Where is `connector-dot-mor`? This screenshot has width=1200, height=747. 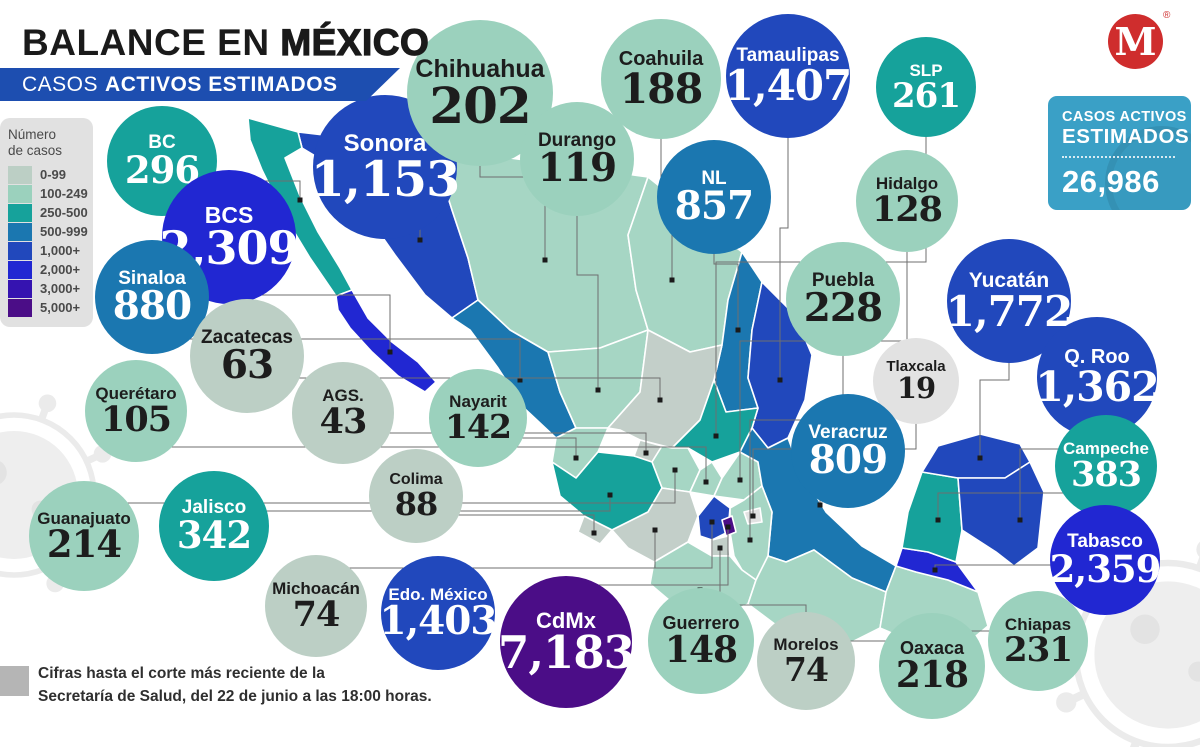 connector-dot-mor is located at coordinates (720, 548).